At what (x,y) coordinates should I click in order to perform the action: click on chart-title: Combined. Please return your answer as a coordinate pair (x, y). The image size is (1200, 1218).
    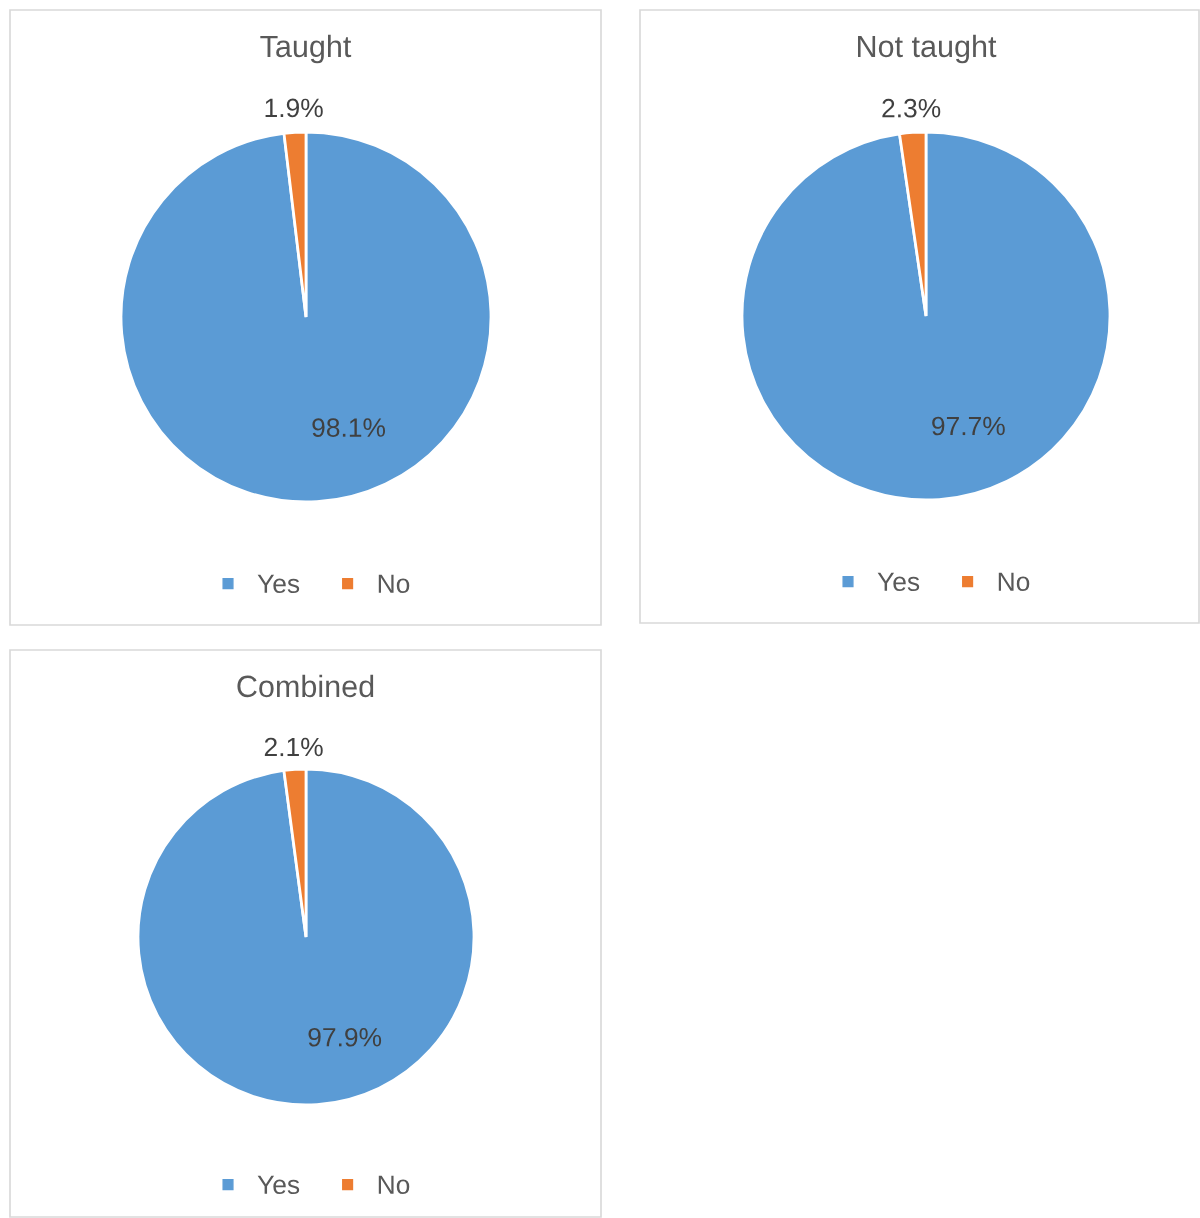
    Looking at the image, I should click on (305, 686).